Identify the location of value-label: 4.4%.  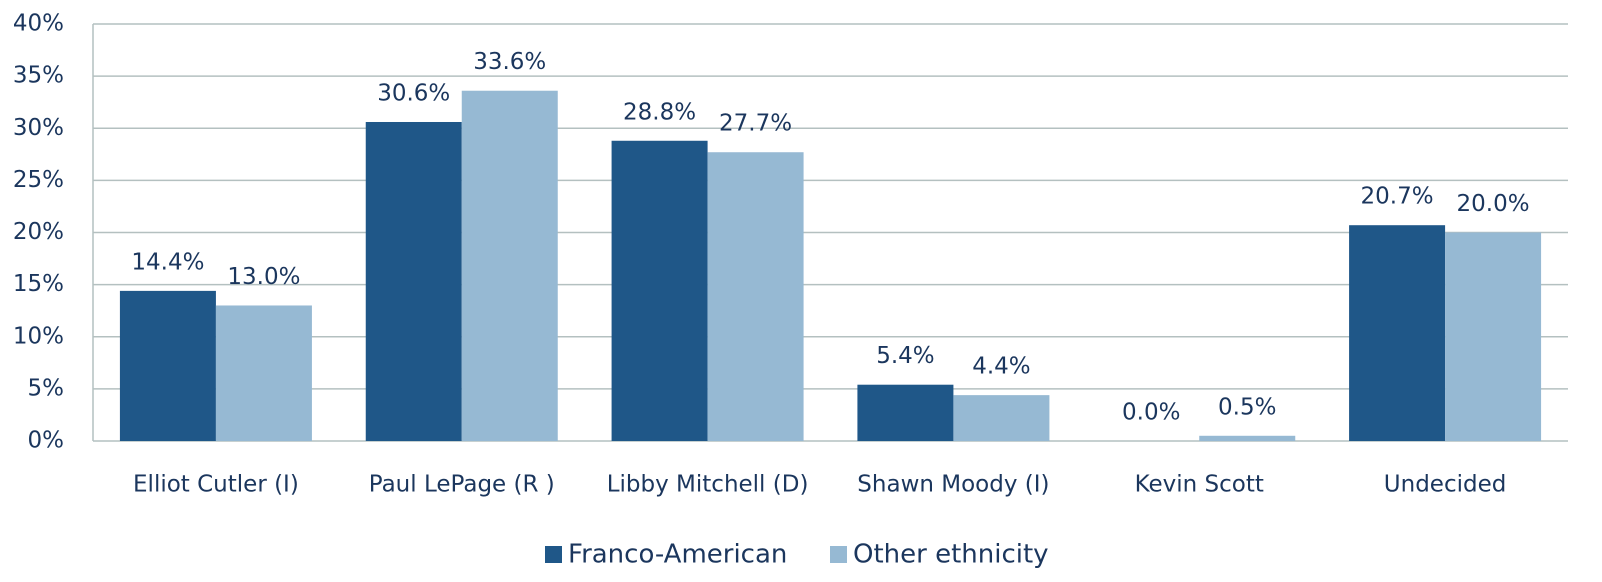
(1001, 367).